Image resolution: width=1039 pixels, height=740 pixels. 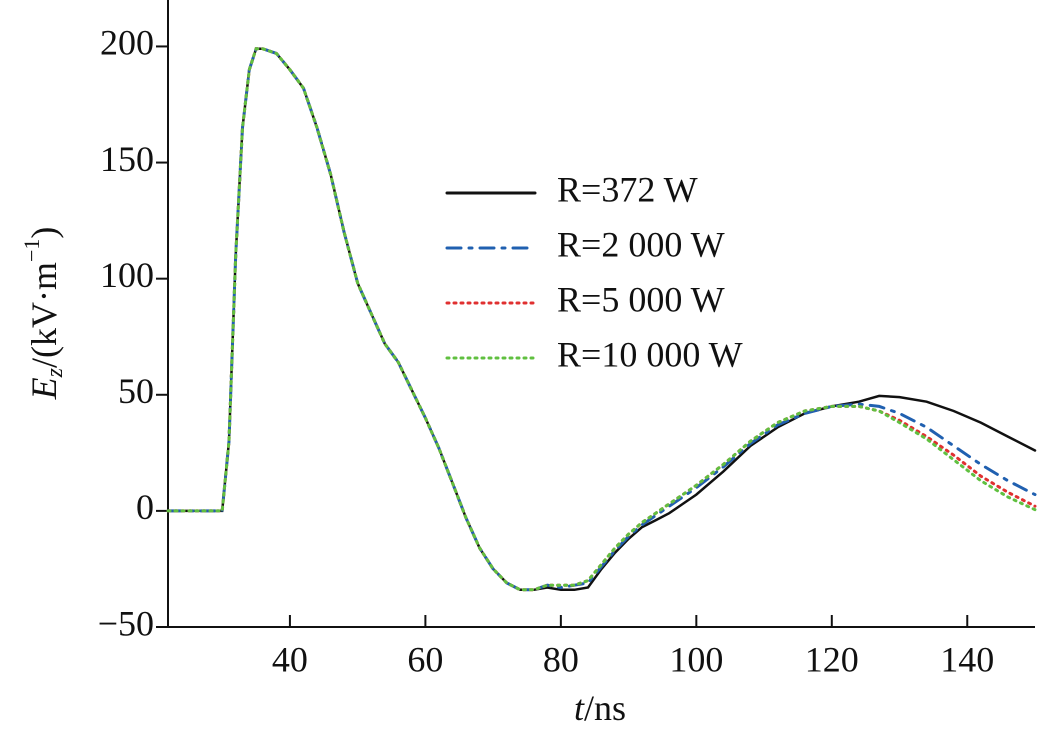 What do you see at coordinates (145, 507) in the screenshot?
I see `y-tick-label: 0` at bounding box center [145, 507].